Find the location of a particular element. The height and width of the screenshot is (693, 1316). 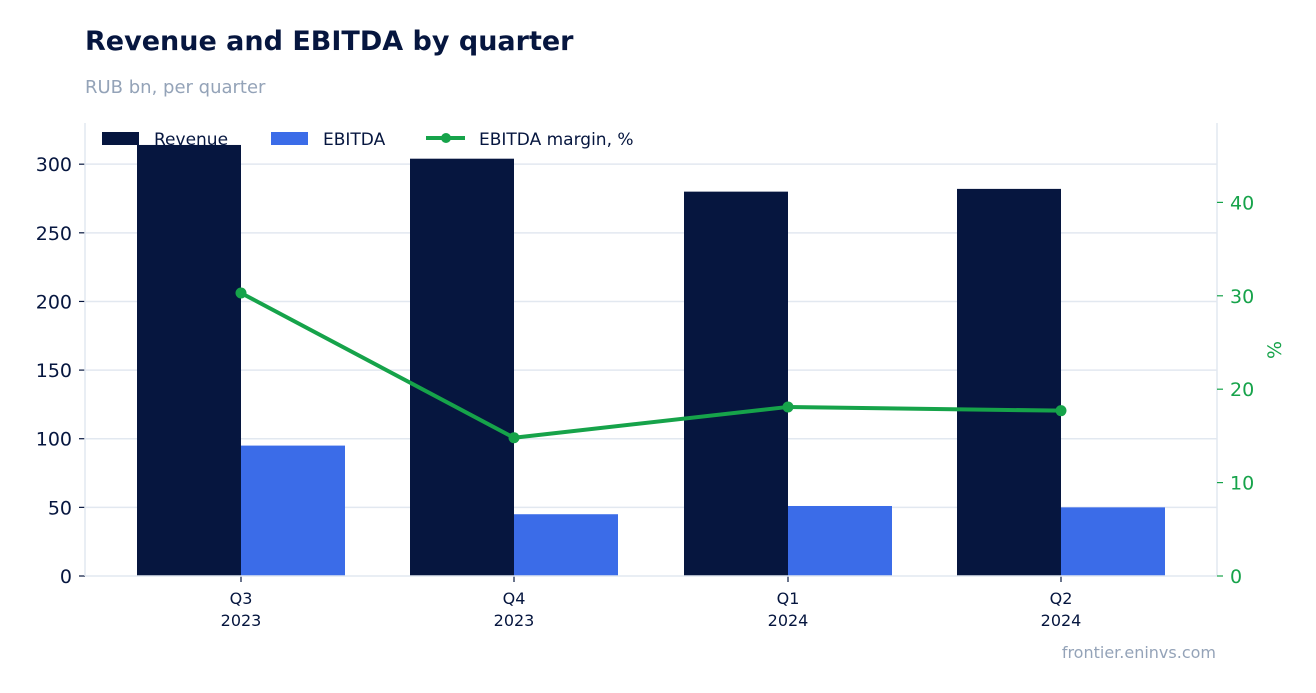

x-tick-label-quarter: Q2 is located at coordinates (1061, 598).